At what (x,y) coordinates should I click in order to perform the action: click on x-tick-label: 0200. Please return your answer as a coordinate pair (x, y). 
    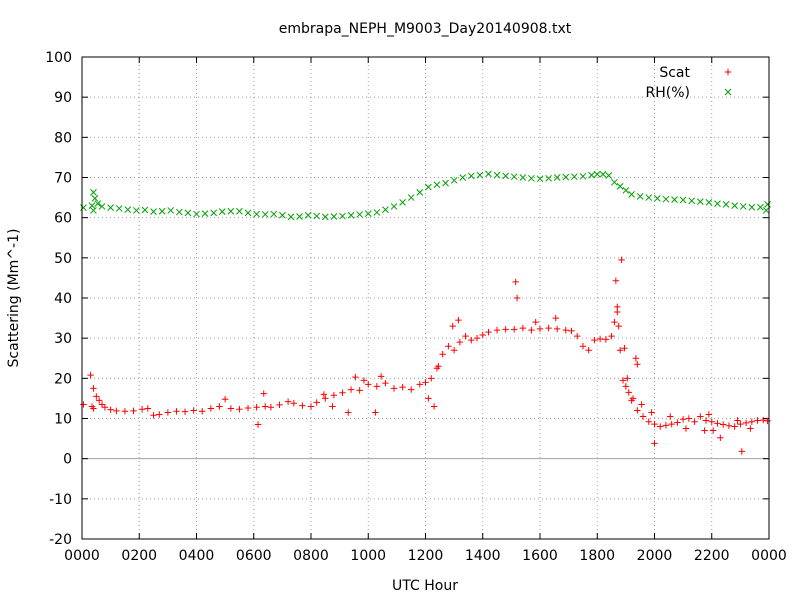
    Looking at the image, I should click on (139, 556).